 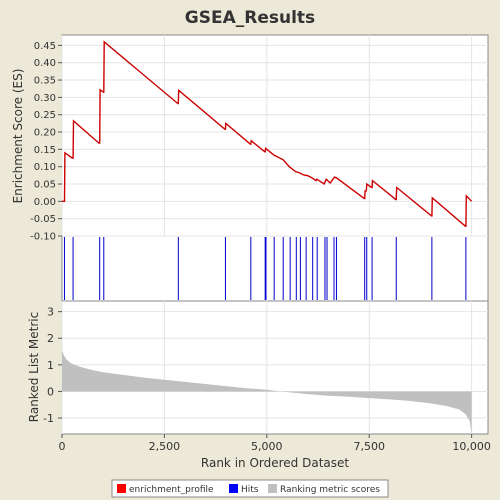 What do you see at coordinates (233, 488) in the screenshot?
I see `legend-swatch-hits` at bounding box center [233, 488].